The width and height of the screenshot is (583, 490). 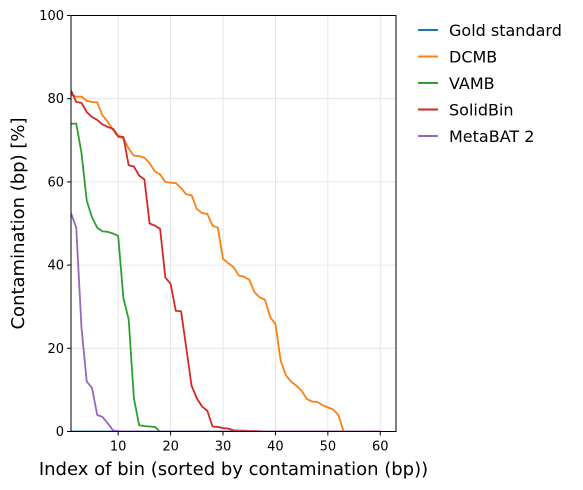 I want to click on legend-item-solidbin: SolidBin, so click(x=466, y=110).